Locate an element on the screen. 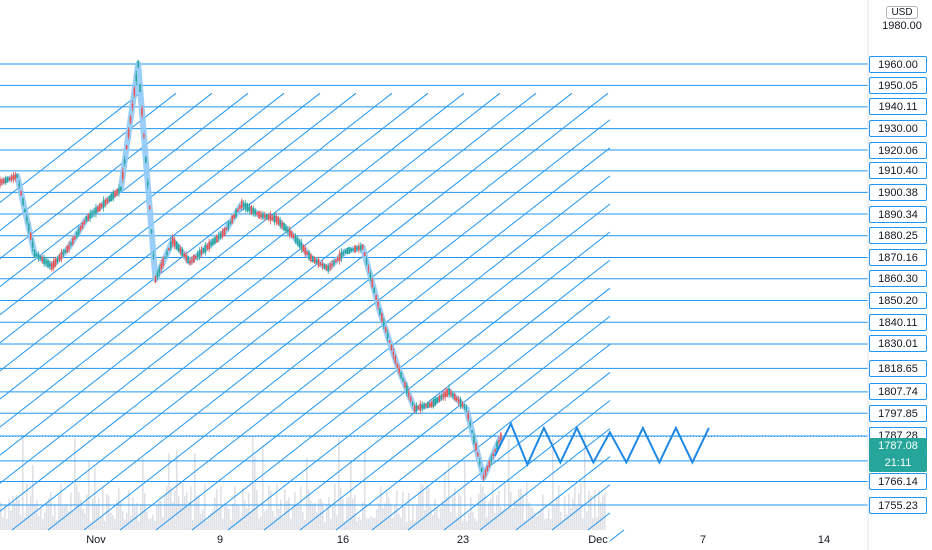 The width and height of the screenshot is (932, 550). currency-code: USD is located at coordinates (902, 12).